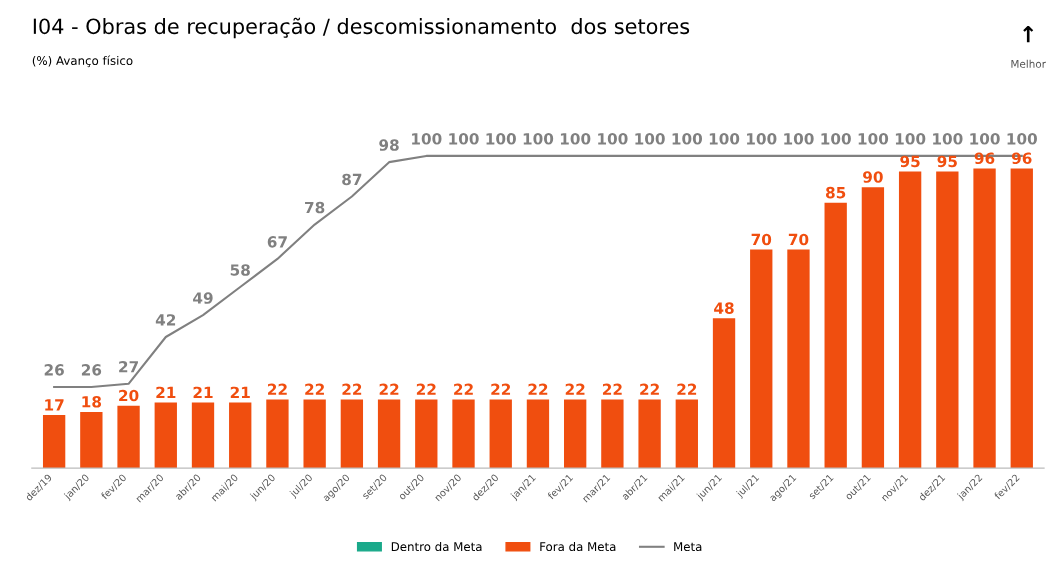 This screenshot has height=564, width=1060. Describe the element at coordinates (688, 547) in the screenshot. I see `legend-label: Meta` at that location.